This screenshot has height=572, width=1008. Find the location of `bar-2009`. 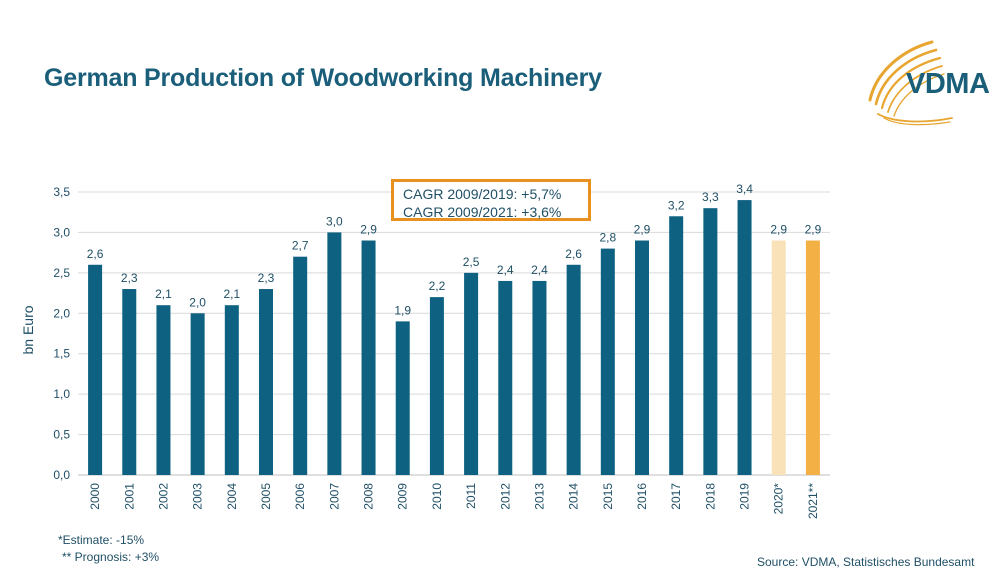

bar-2009 is located at coordinates (402, 398).